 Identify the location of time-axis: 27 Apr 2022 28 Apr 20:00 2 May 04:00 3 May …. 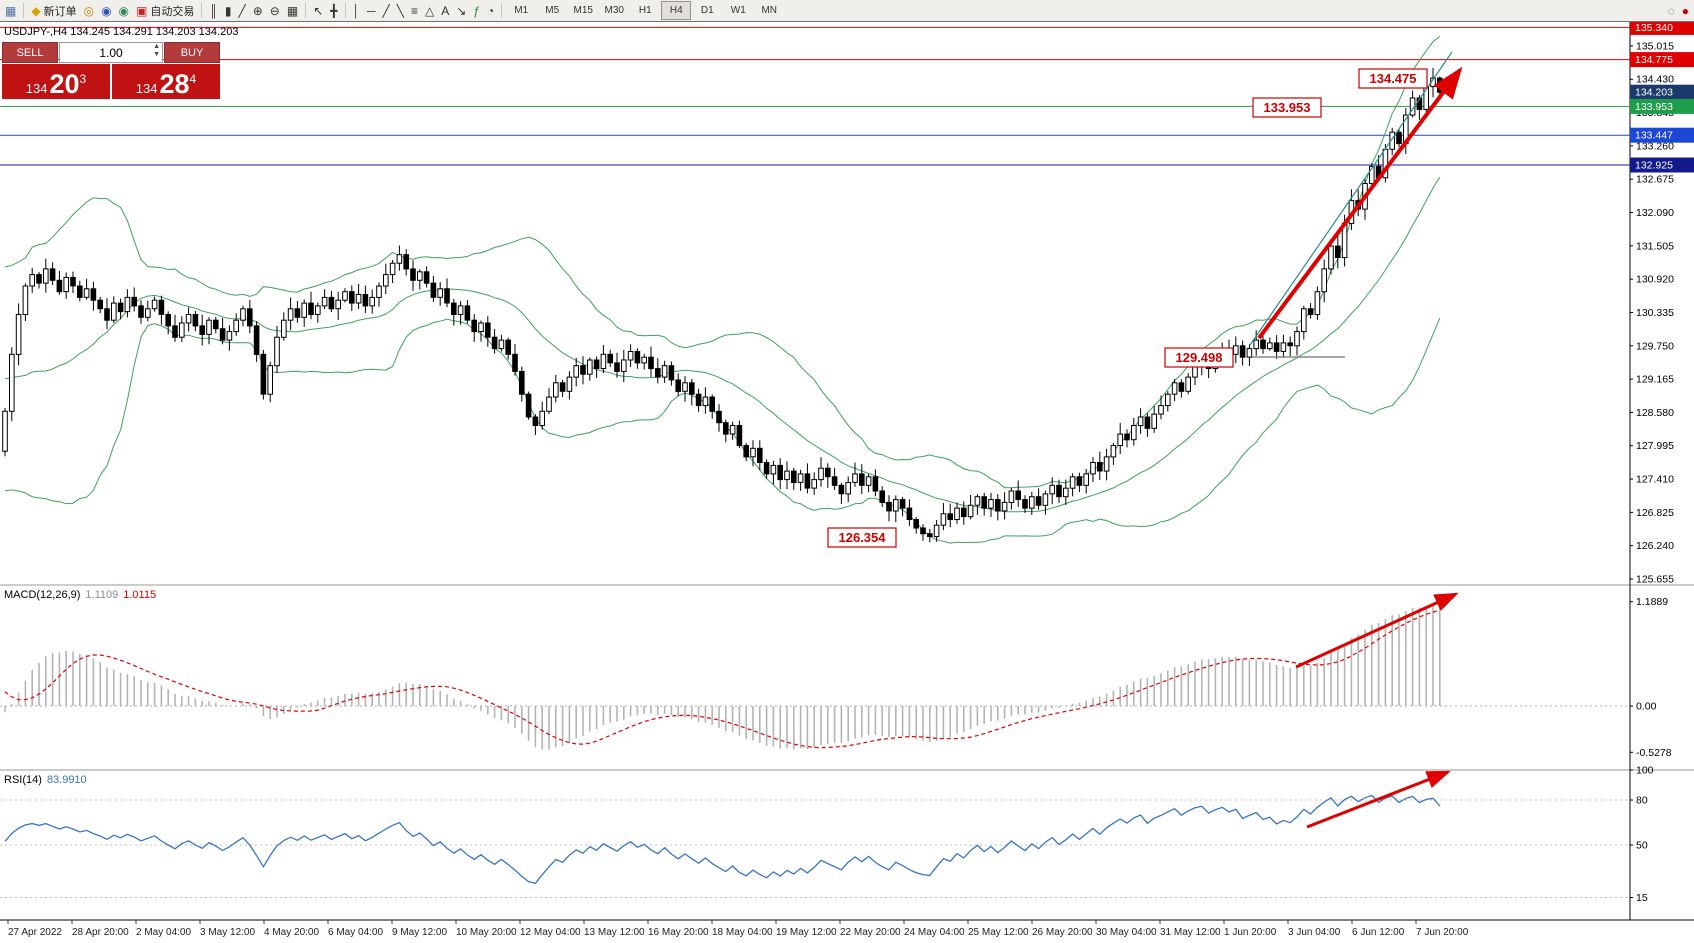
(738, 929).